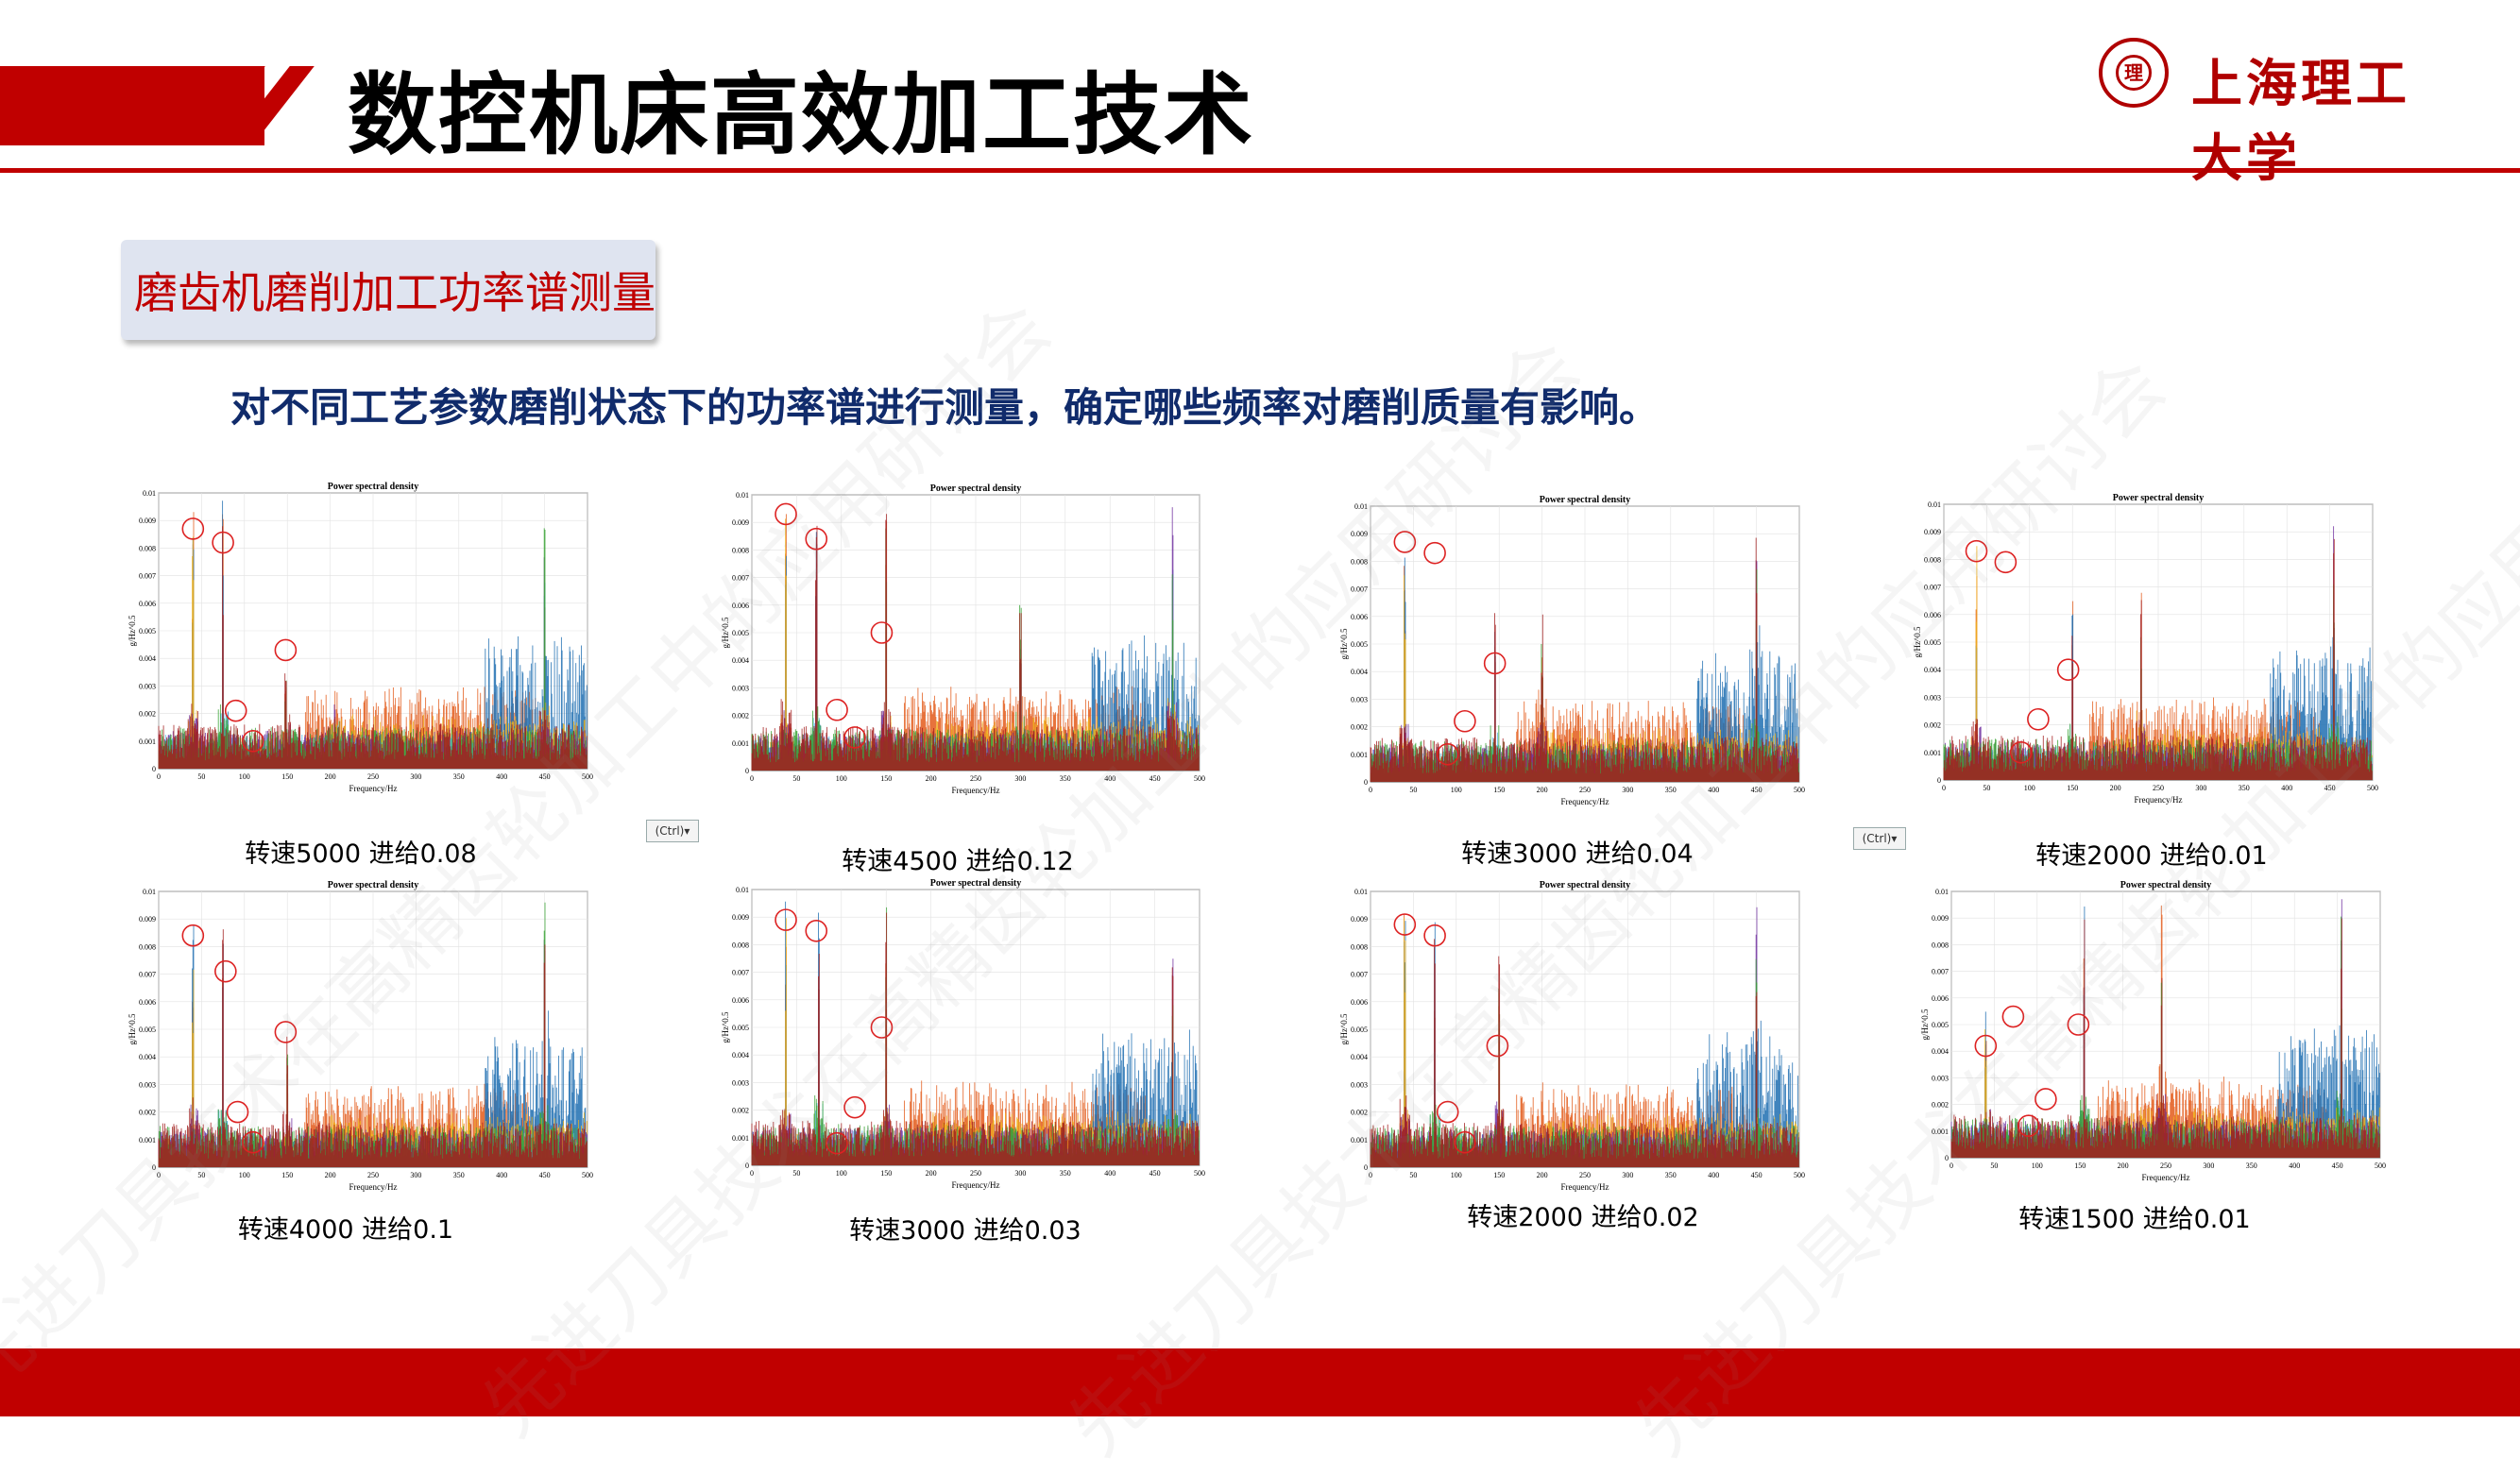 This screenshot has width=2520, height=1475. I want to click on page-title: 数控机床高效加工技术, so click(801, 115).